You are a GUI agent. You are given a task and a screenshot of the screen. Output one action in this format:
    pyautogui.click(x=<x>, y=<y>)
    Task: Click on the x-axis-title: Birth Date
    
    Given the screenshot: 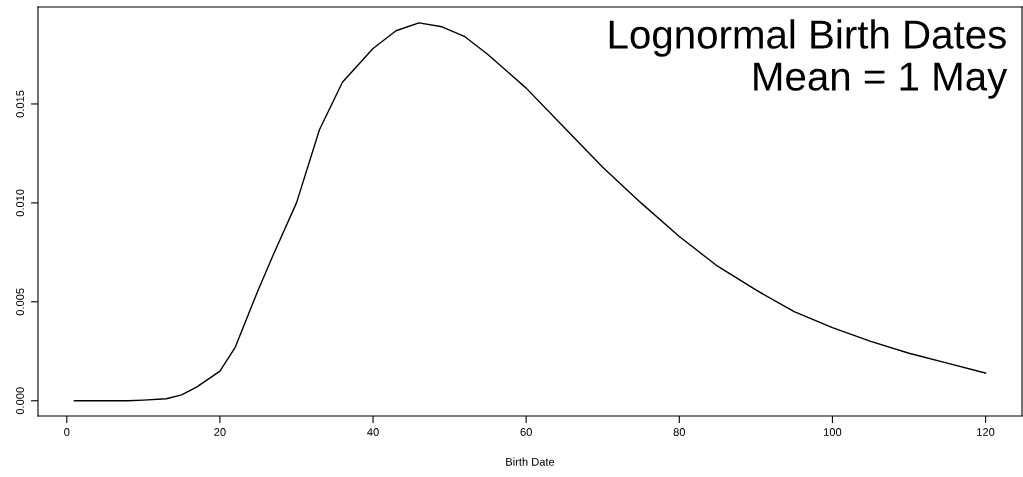 What is the action you would take?
    pyautogui.click(x=530, y=461)
    